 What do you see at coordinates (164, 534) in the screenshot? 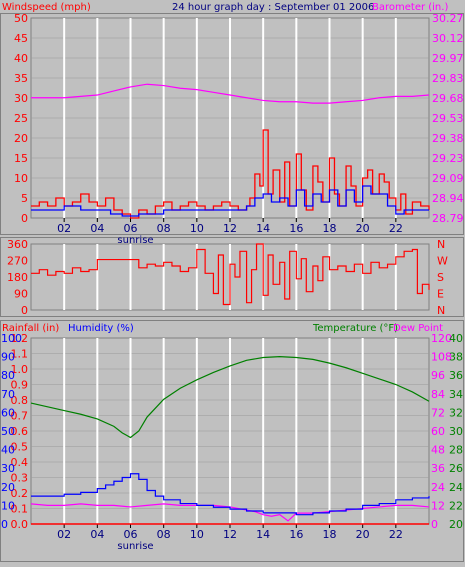
I see `bottom-xlabel-08: 08` at bounding box center [164, 534].